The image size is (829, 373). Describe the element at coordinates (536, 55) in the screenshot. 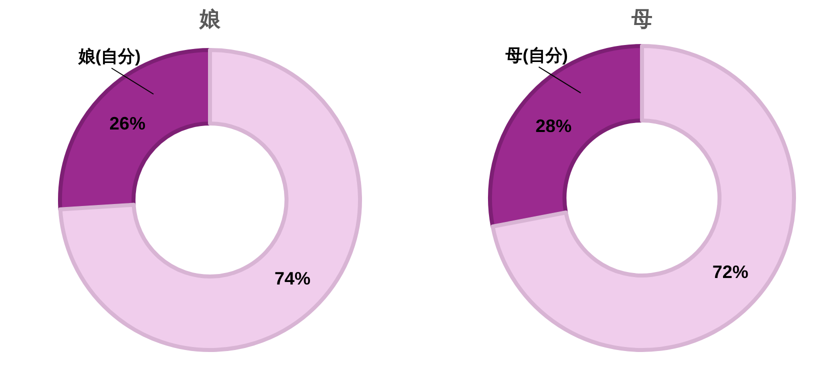

I see `slice-label: 母(自分)` at that location.